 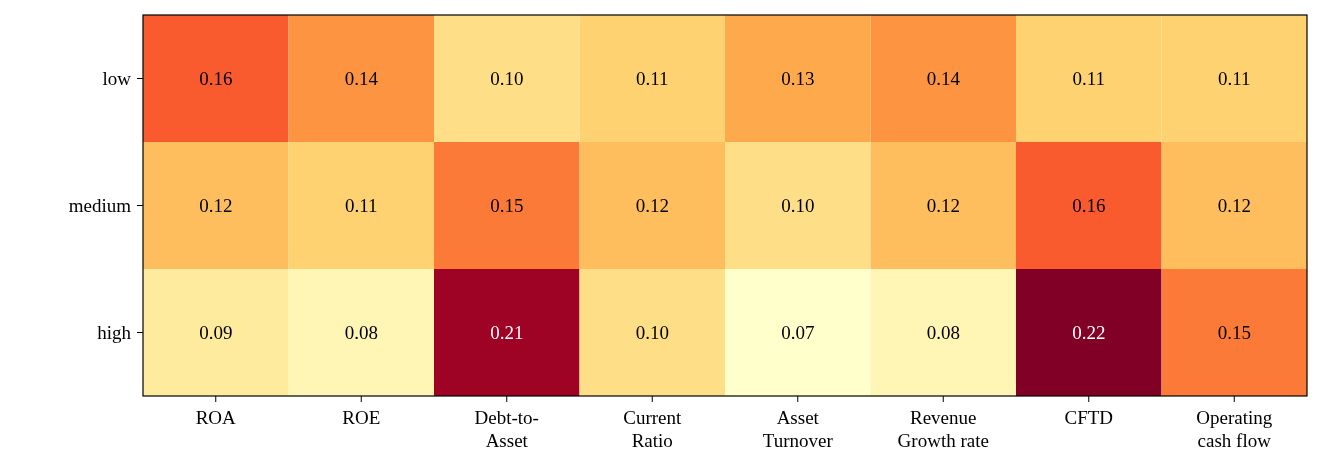 I want to click on x-tick-label: Asset Turnover, so click(x=798, y=429).